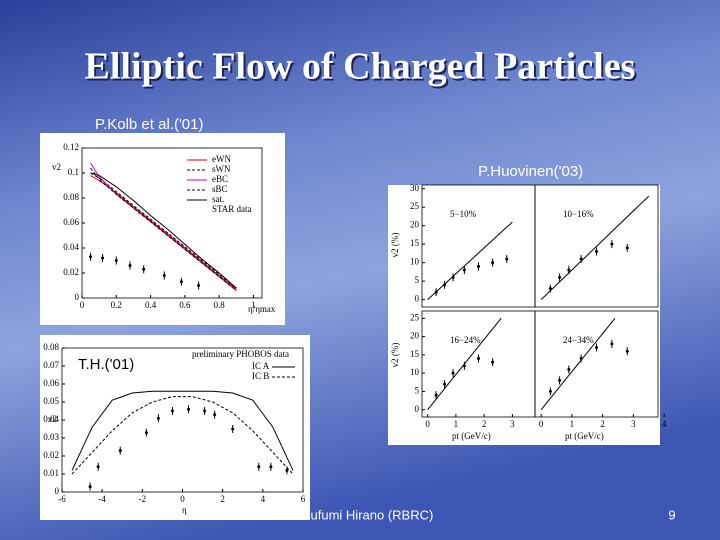 This screenshot has width=720, height=540. I want to click on y-tick-label: 0.06, so click(51, 383).